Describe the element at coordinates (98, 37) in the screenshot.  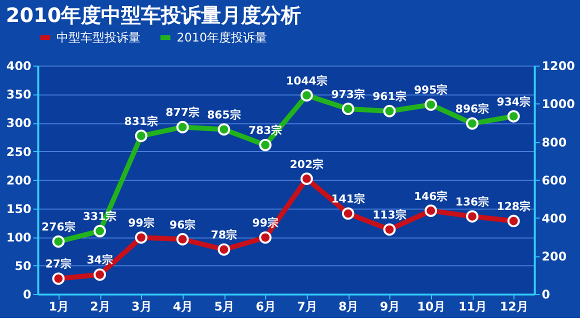
I see `legend-label: 中型车型投诉量` at that location.